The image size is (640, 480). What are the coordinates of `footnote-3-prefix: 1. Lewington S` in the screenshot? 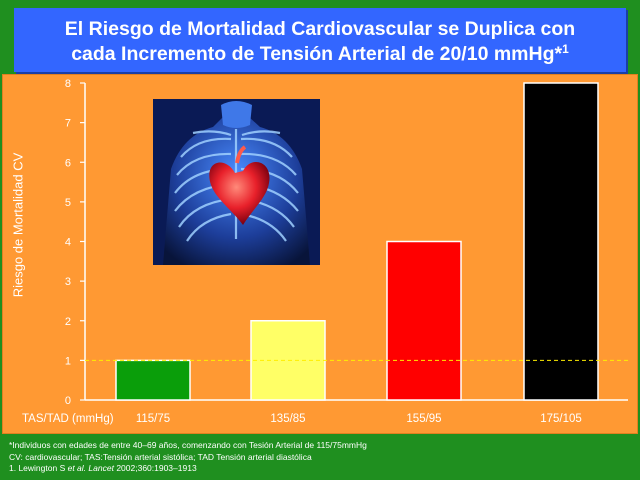 It's located at (38, 468).